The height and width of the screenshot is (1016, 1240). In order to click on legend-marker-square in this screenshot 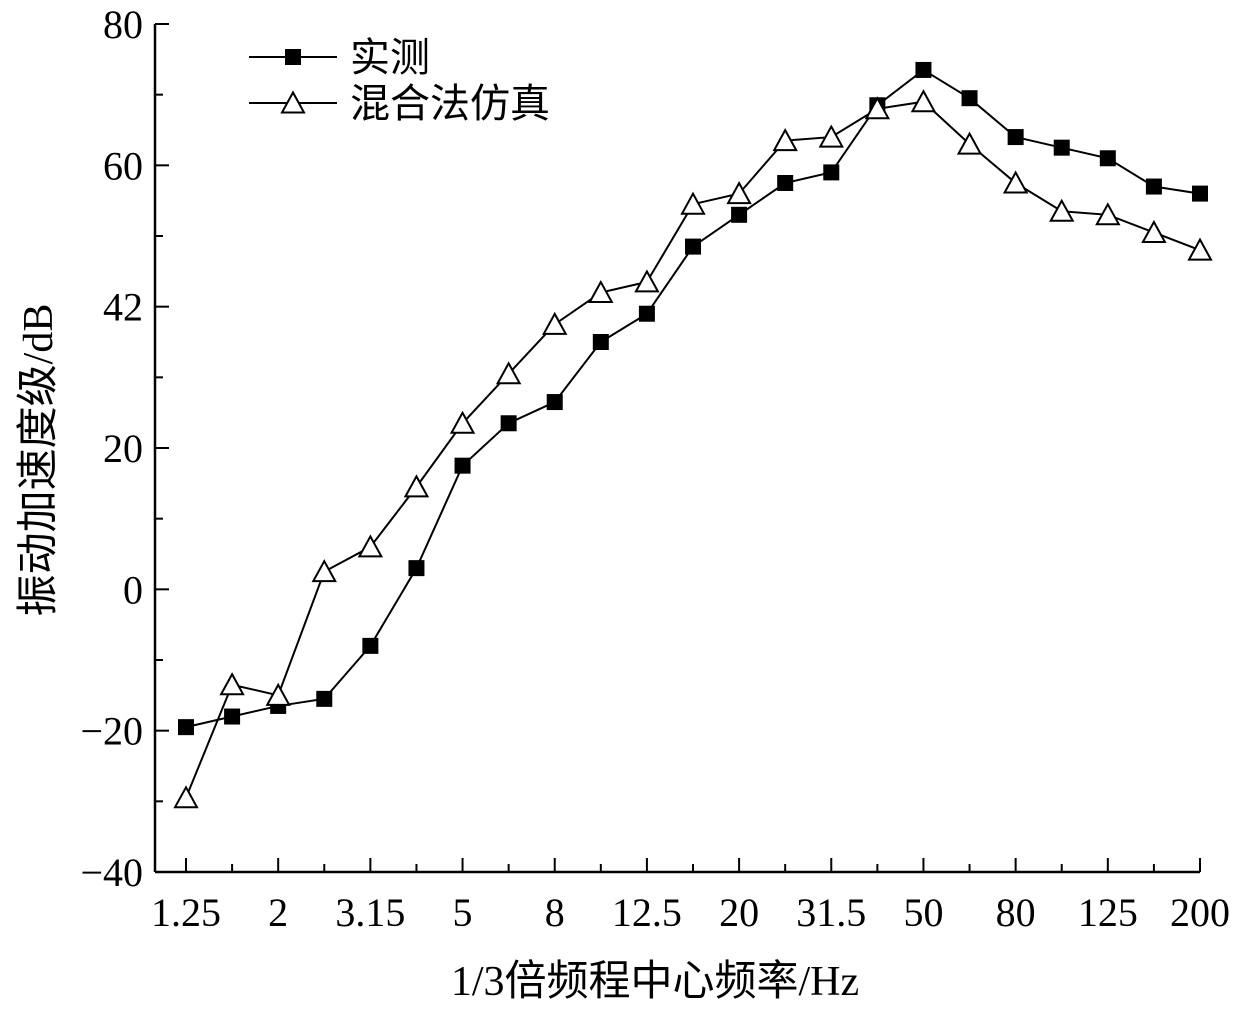, I will do `click(293, 57)`.